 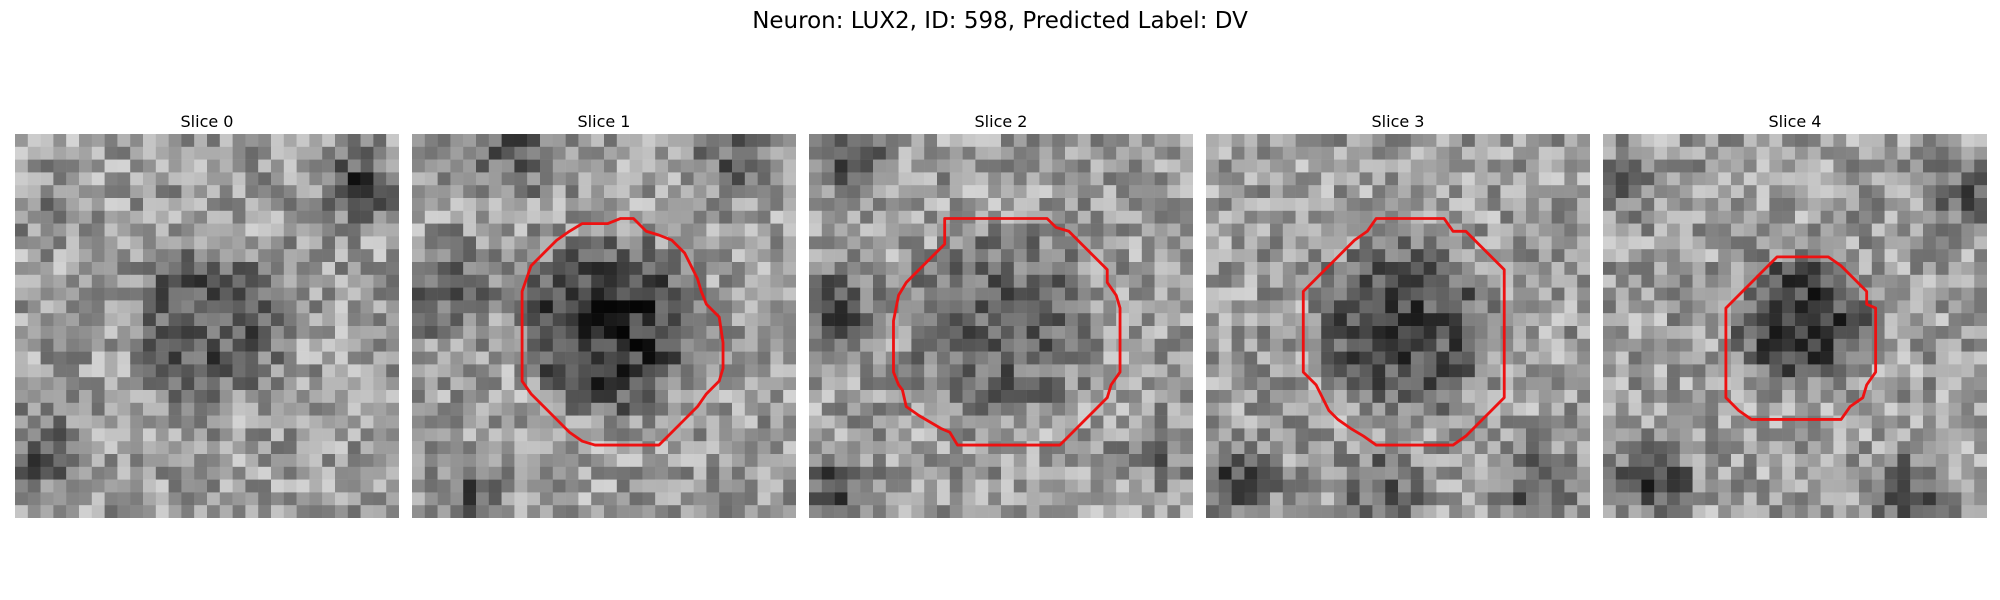 I want to click on slice-panel-2: Slice 2, so click(x=1001, y=314).